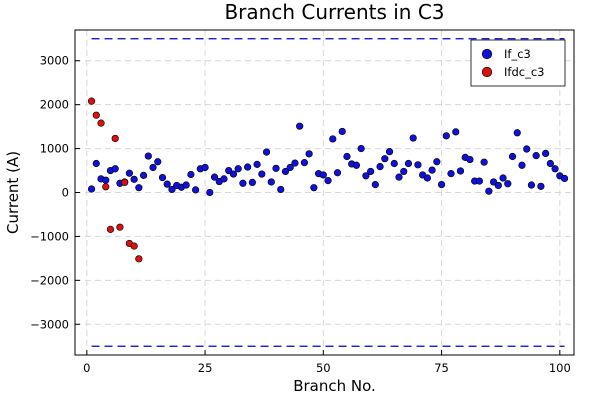 This screenshot has height=400, width=600. What do you see at coordinates (323, 368) in the screenshot?
I see `x-tick-label: 50` at bounding box center [323, 368].